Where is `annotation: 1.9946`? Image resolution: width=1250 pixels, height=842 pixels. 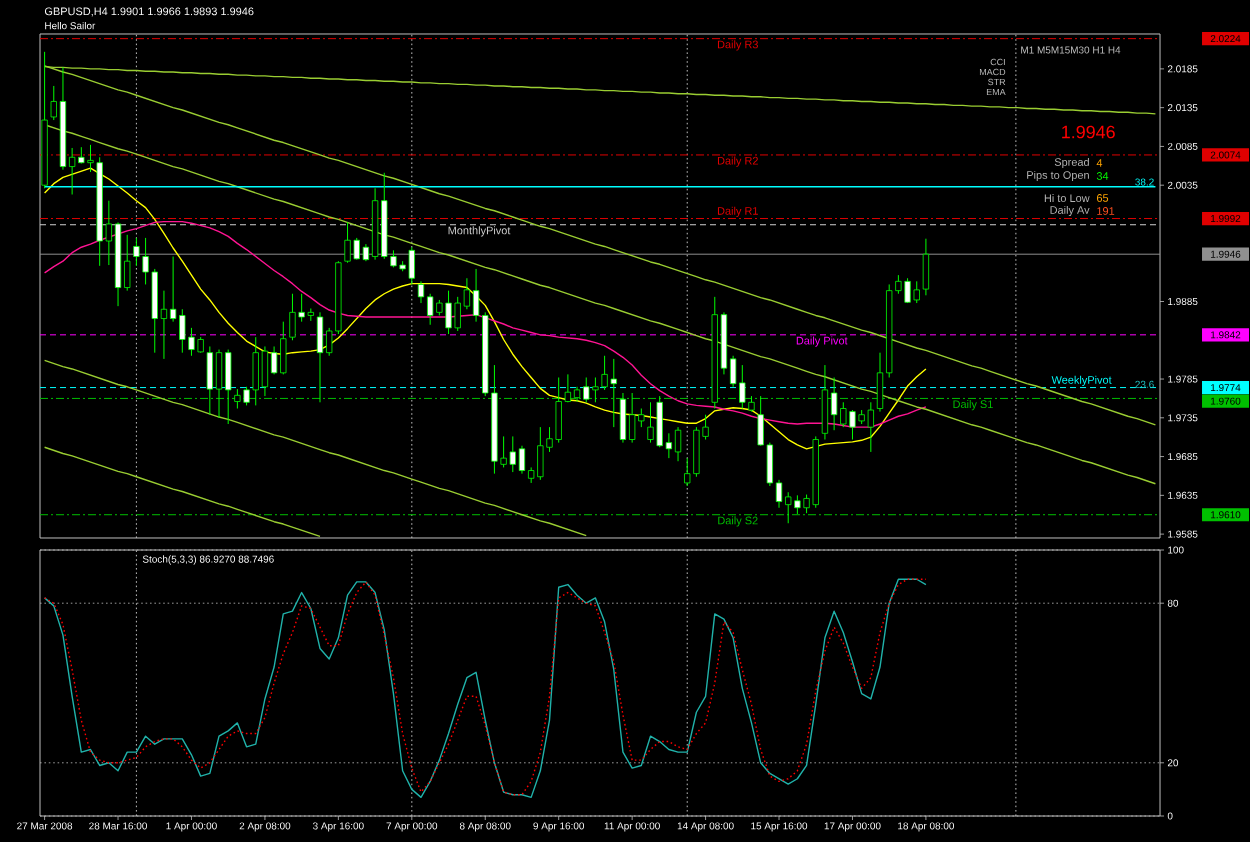
annotation: 1.9946 is located at coordinates (1088, 132).